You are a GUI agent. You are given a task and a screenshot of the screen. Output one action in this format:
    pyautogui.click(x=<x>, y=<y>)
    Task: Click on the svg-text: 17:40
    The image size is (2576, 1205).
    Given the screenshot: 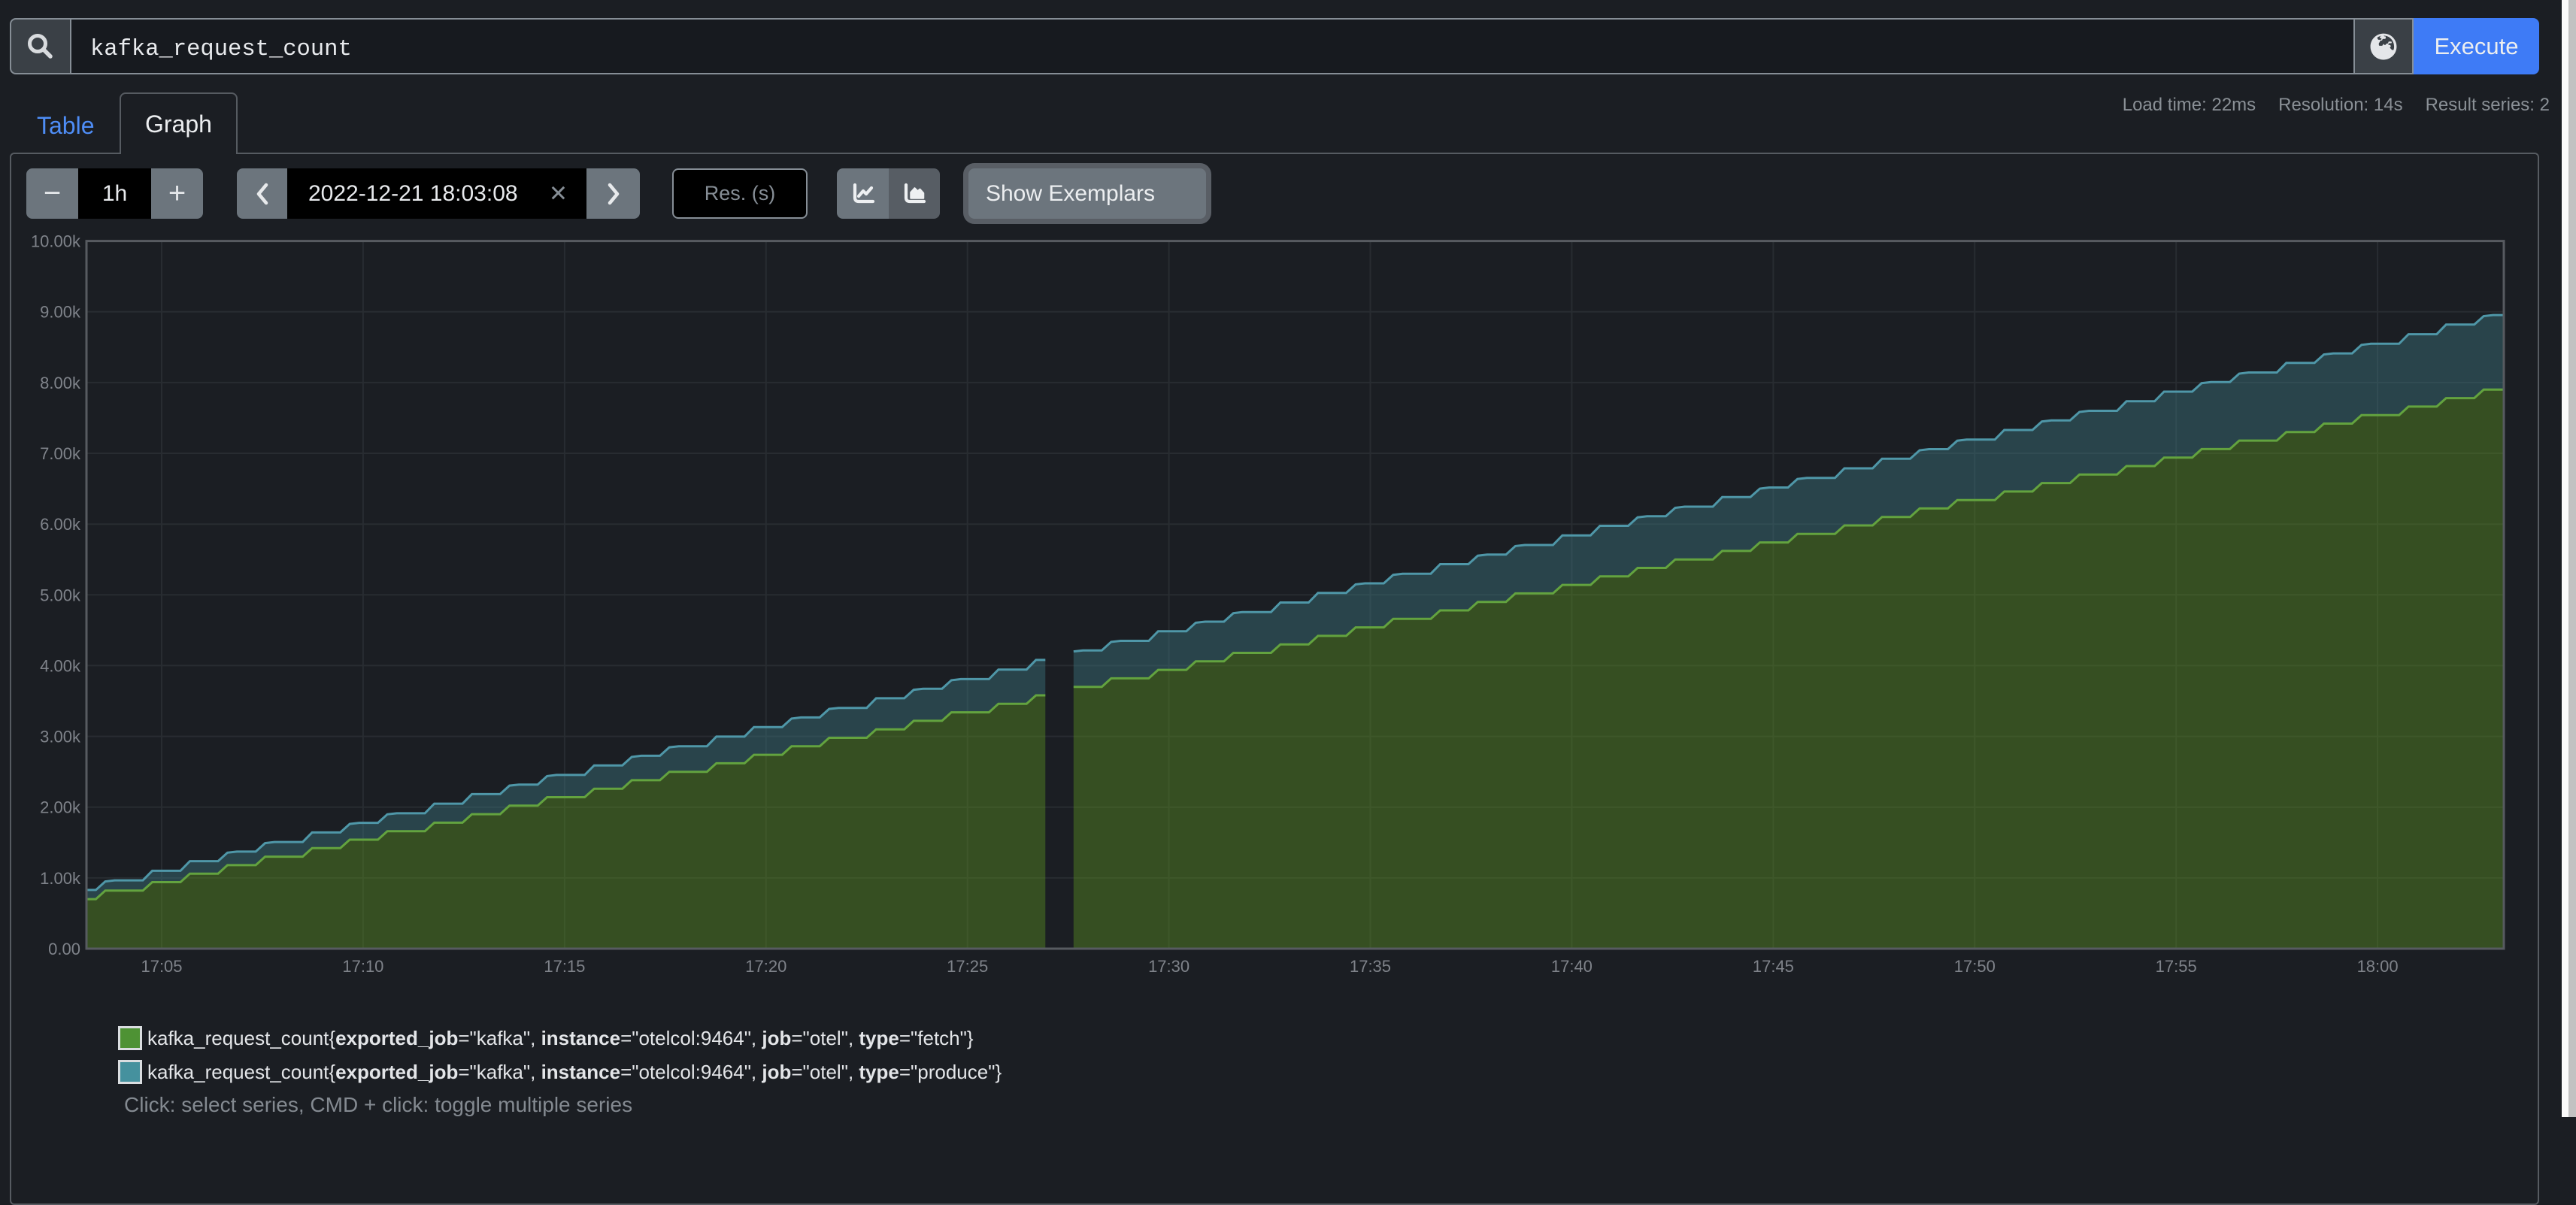 What is the action you would take?
    pyautogui.click(x=1572, y=966)
    